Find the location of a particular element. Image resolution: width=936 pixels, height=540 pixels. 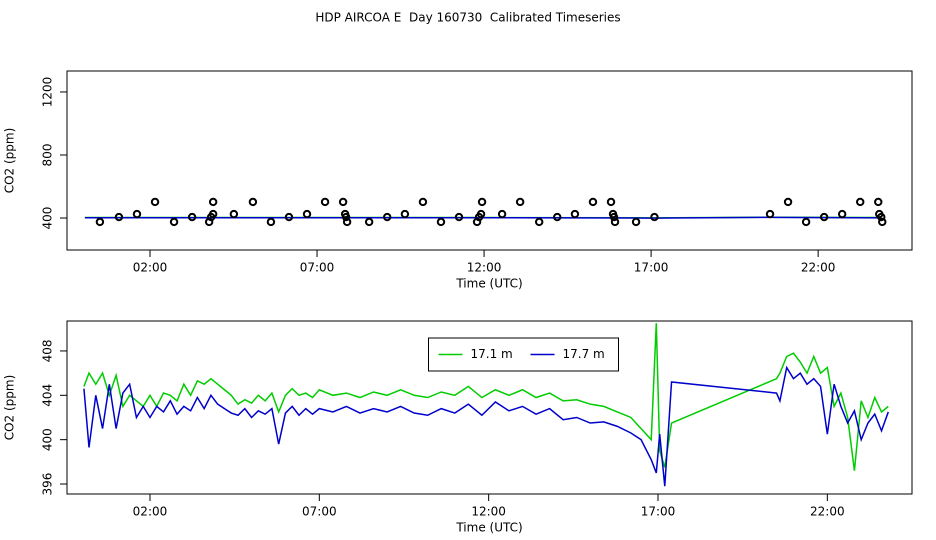

y-tick-label: 800 is located at coordinates (48, 155).